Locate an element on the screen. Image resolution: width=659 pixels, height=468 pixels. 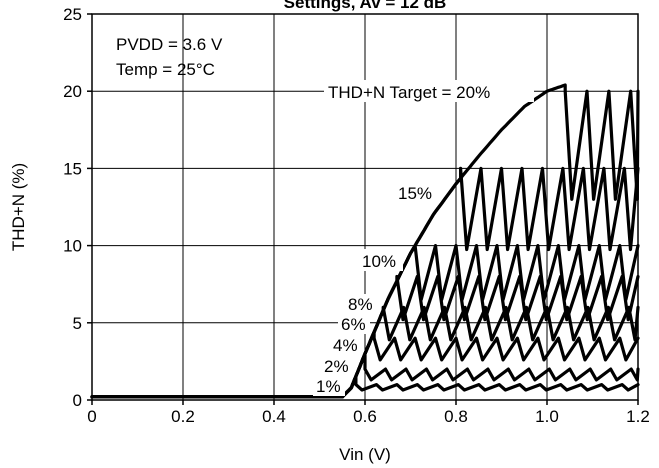
x-tick-label: 0.6 is located at coordinates (365, 416).